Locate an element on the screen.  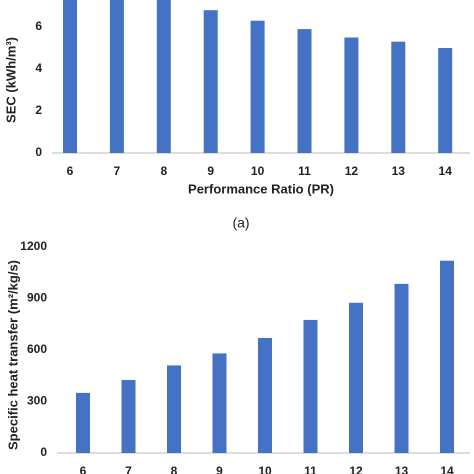
x-axis-title: Performance Ratio (PR) is located at coordinates (261, 188).